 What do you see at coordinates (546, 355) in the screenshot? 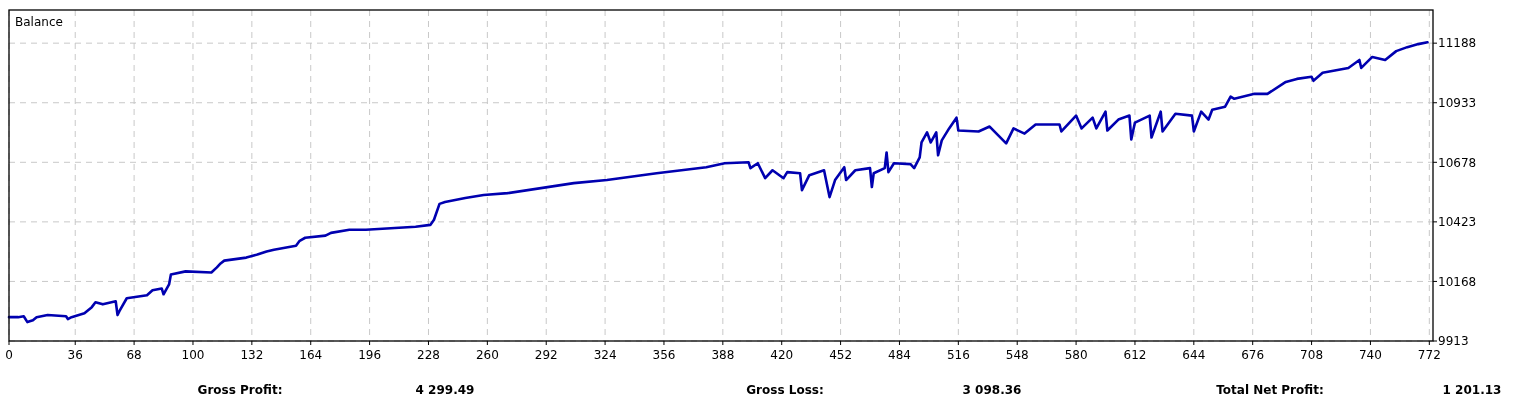
I see `x-tick-label: 292` at bounding box center [546, 355].